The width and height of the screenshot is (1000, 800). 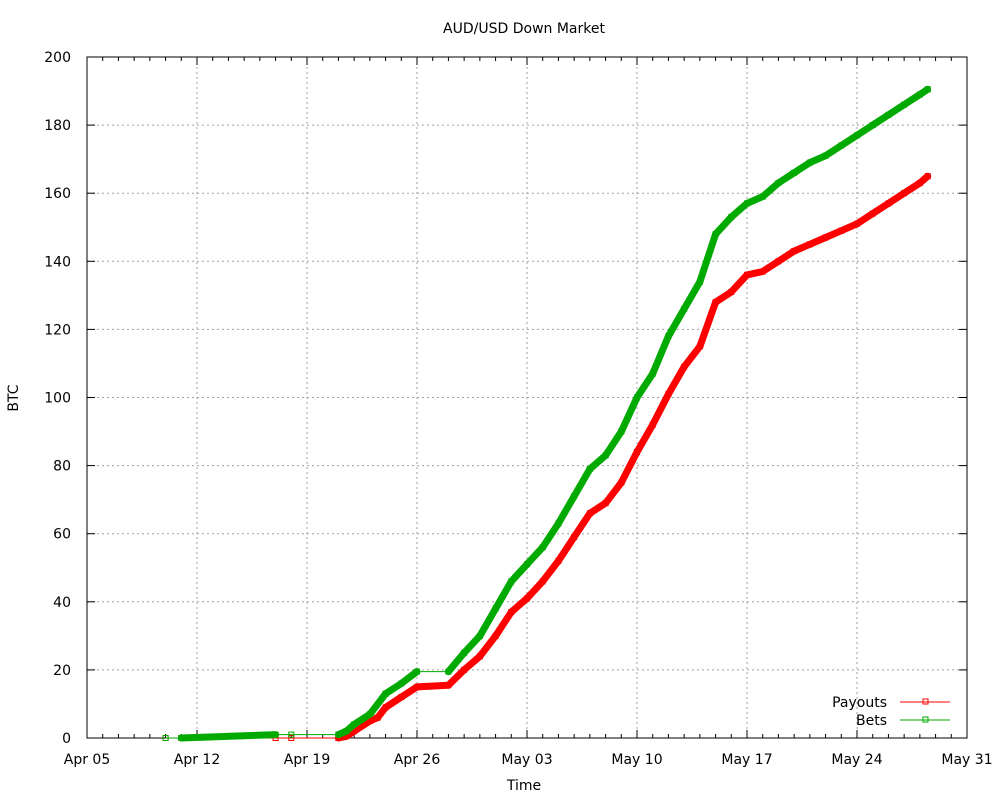 I want to click on x-tick-label: Apr 05, so click(x=87, y=760).